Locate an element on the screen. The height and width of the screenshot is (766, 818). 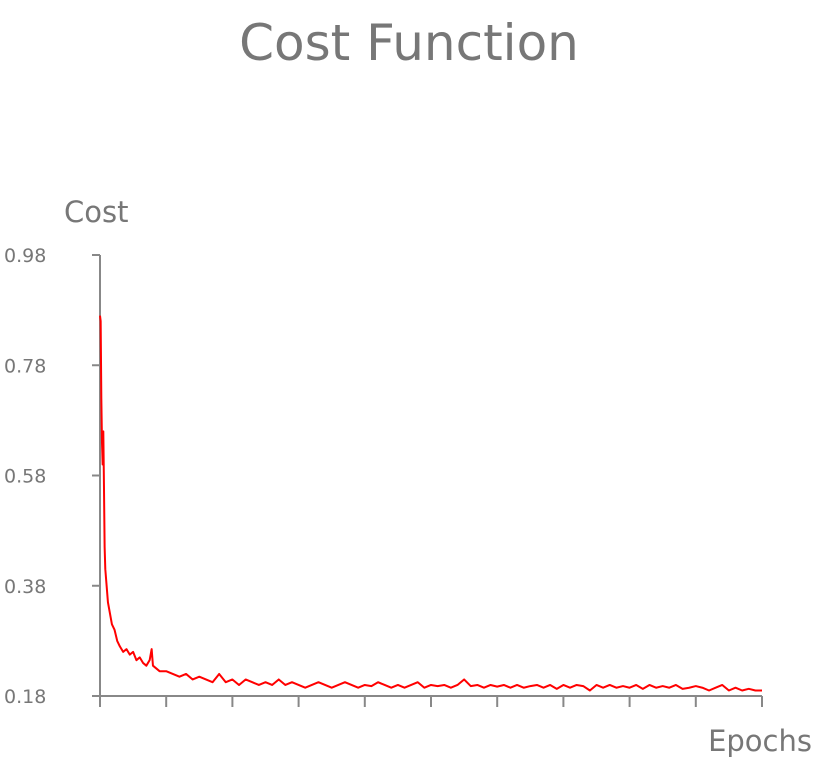
y-tick-label: 0.38 is located at coordinates (25, 587).